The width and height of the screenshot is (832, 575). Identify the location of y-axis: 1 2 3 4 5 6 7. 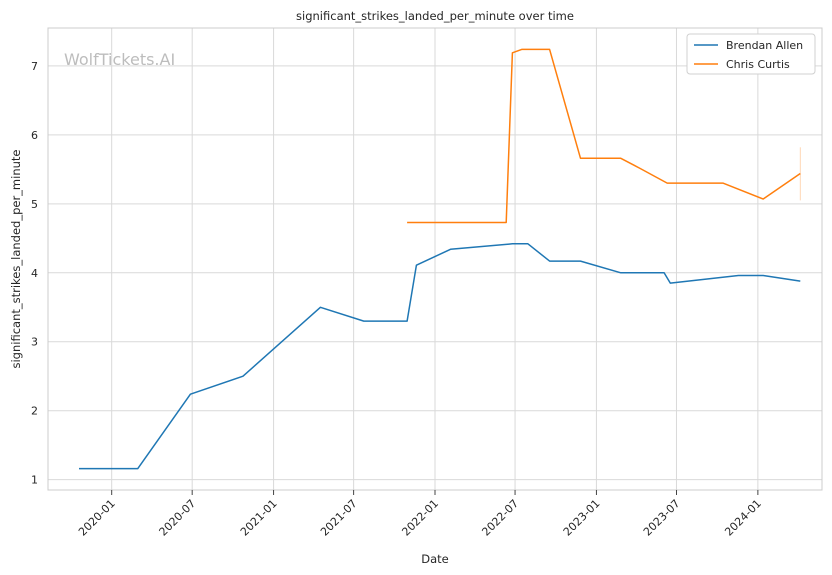
(34, 273).